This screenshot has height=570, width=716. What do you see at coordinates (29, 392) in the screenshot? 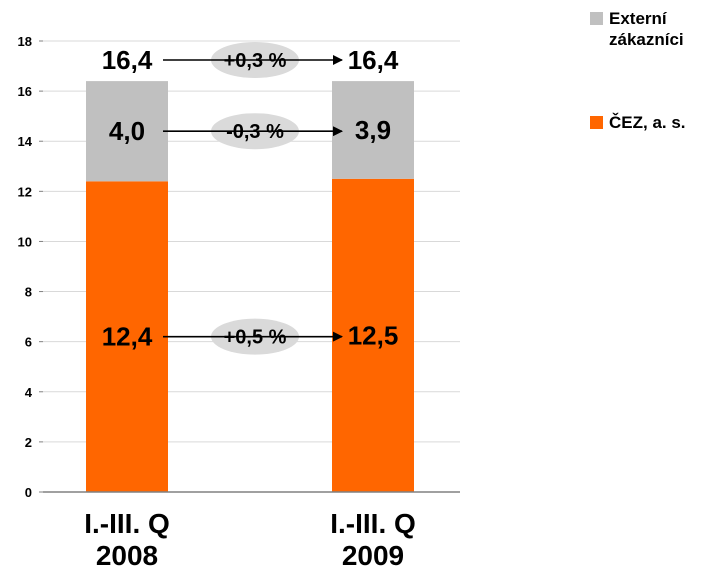
I see `y-tick-label: 4` at bounding box center [29, 392].